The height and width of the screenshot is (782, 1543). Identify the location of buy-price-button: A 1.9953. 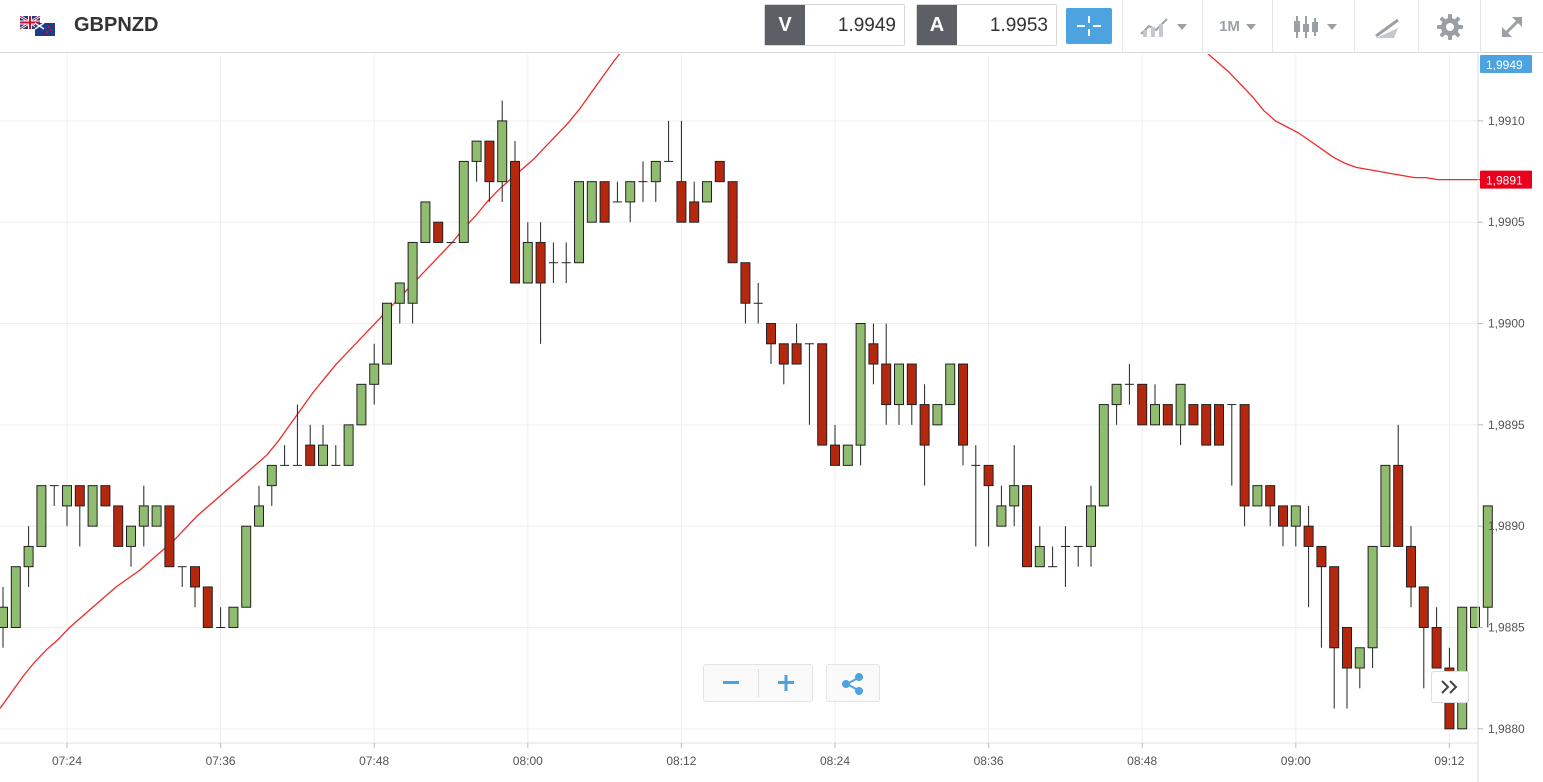
(986, 25).